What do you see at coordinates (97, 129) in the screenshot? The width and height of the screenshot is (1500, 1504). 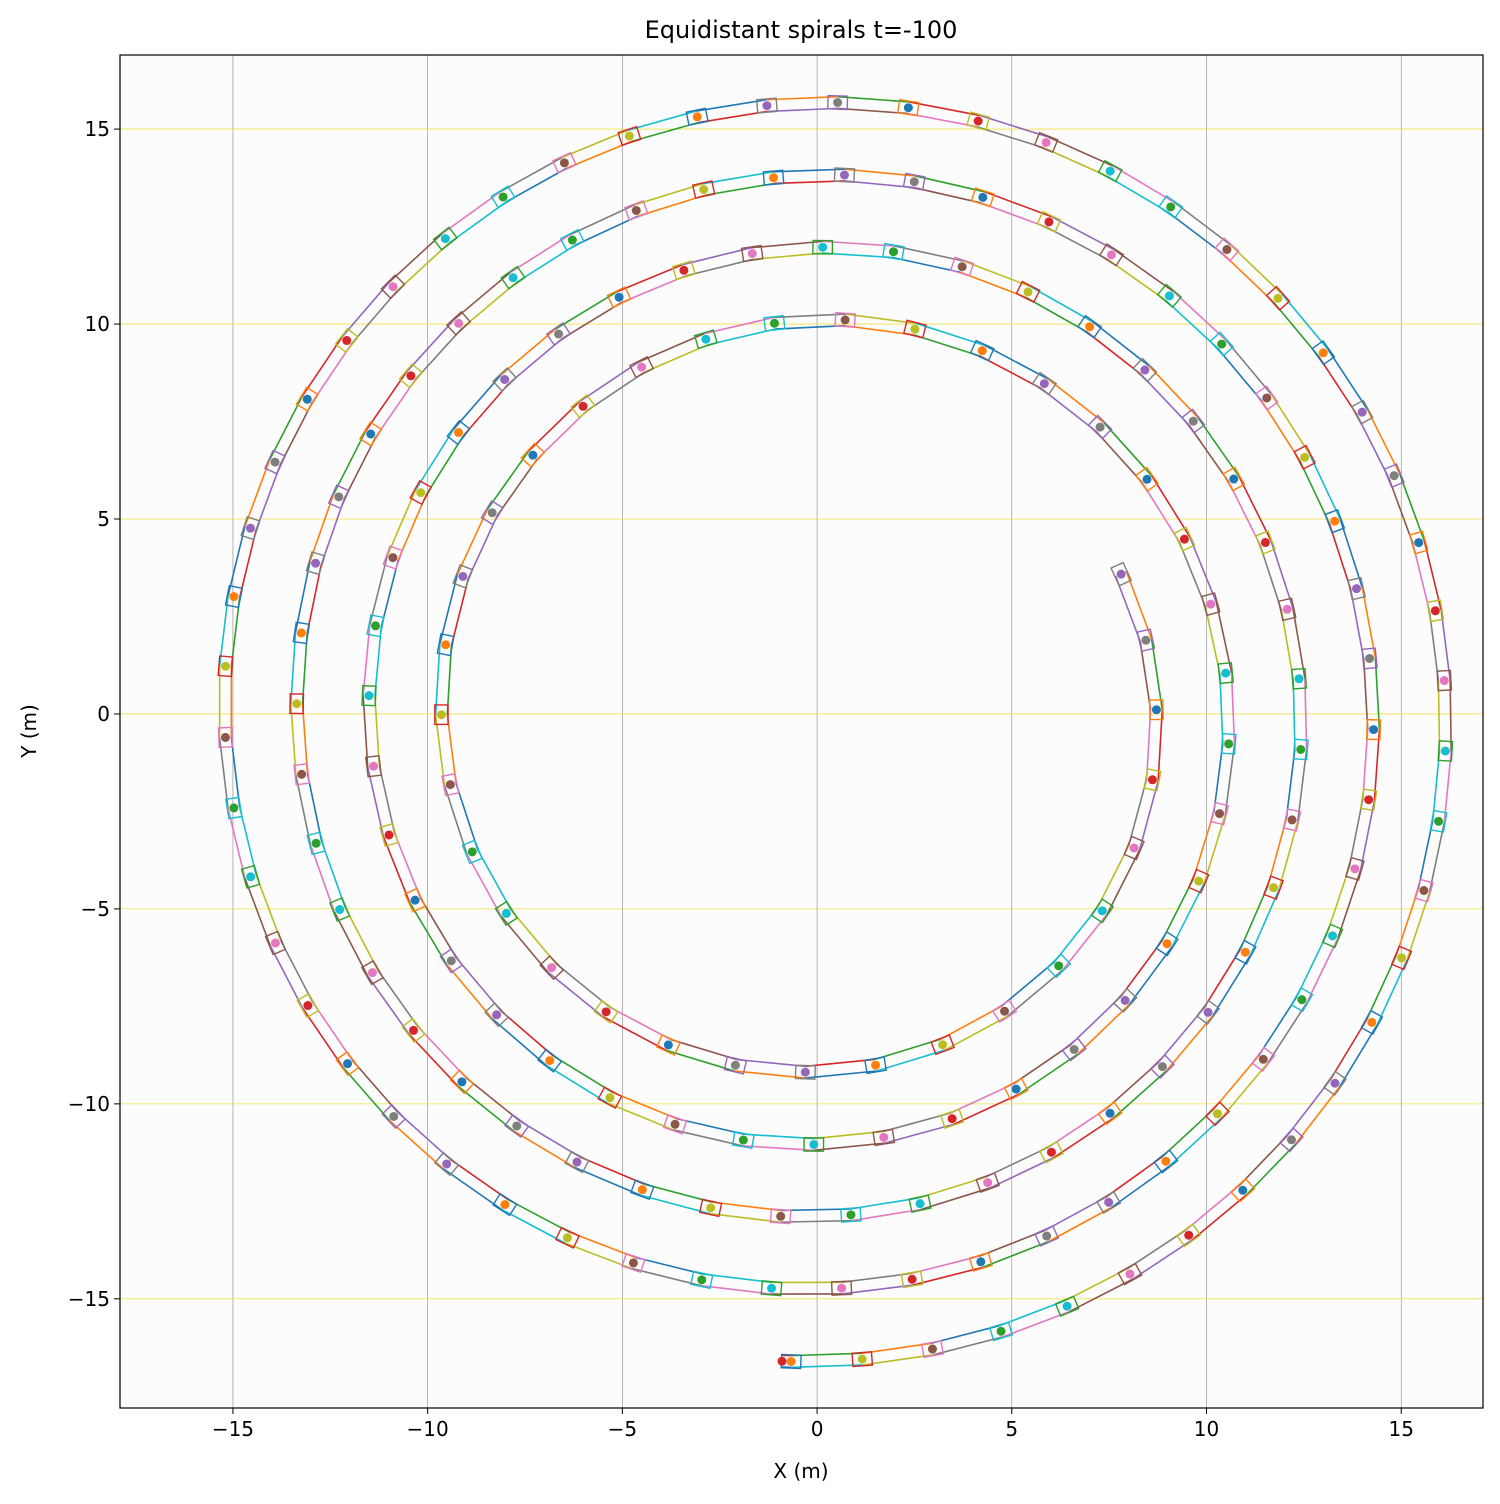 I see `y-tick-label: 15` at bounding box center [97, 129].